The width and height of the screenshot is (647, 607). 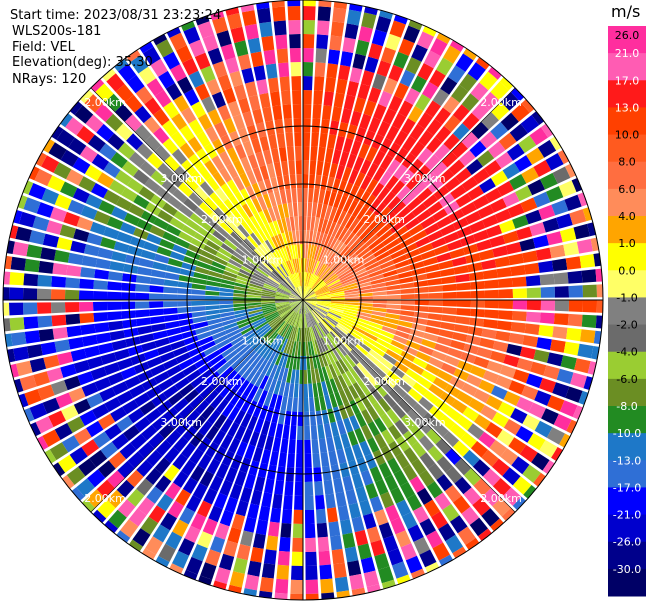 I want to click on colorbar-segment, so click(x=627, y=528).